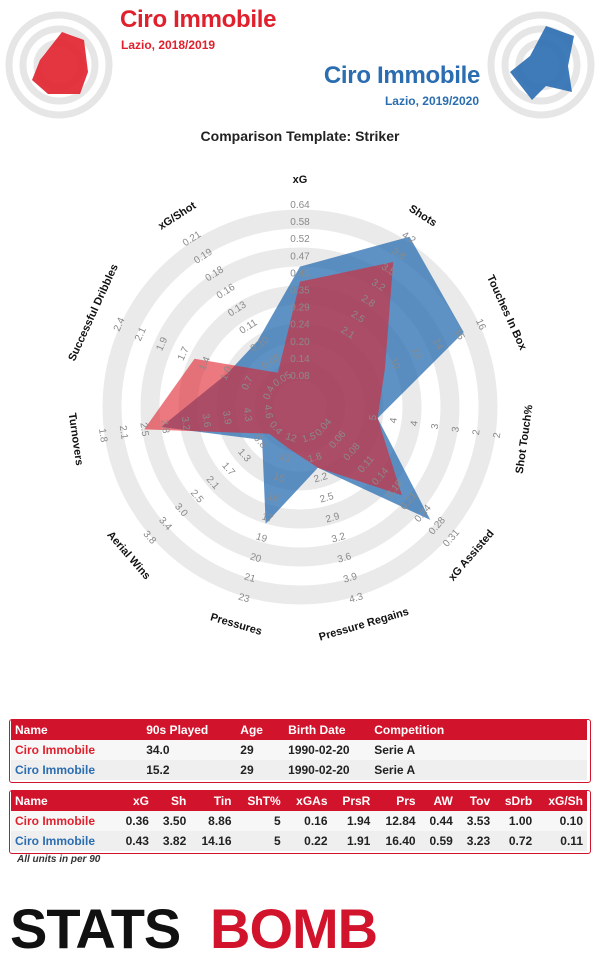 The height and width of the screenshot is (970, 600). What do you see at coordinates (198, 19) in the screenshot?
I see `player1-name: Ciro Immobile` at bounding box center [198, 19].